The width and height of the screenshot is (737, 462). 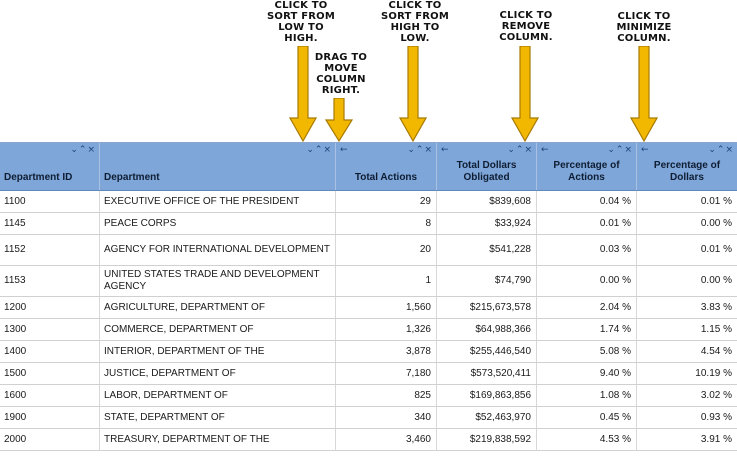 What do you see at coordinates (687, 171) in the screenshot?
I see `column-title: Percentage of Dollars` at bounding box center [687, 171].